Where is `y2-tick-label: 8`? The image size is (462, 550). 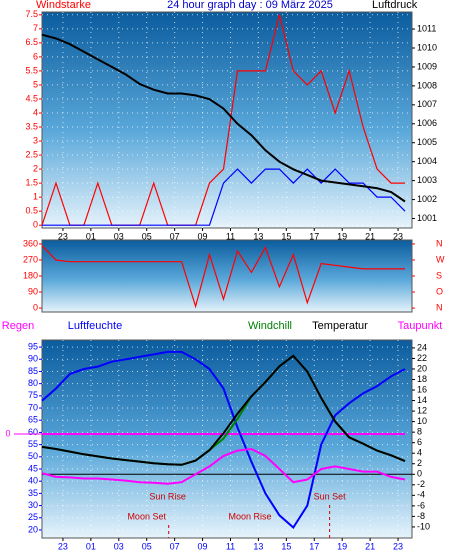
y2-tick-label: 8 is located at coordinates (419, 432).